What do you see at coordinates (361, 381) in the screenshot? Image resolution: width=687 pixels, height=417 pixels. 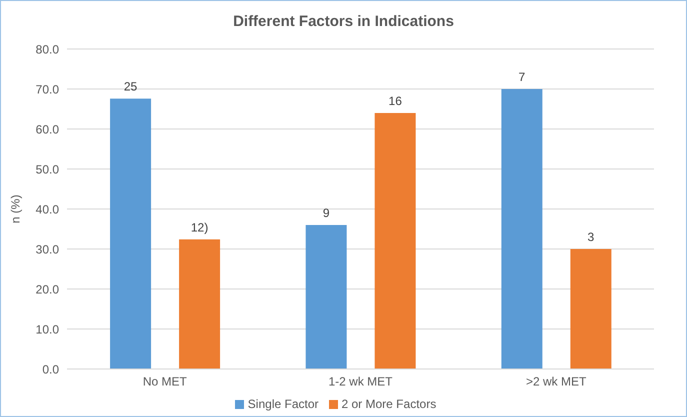 I see `x-tick-label: 1-2 wk MET` at bounding box center [361, 381].